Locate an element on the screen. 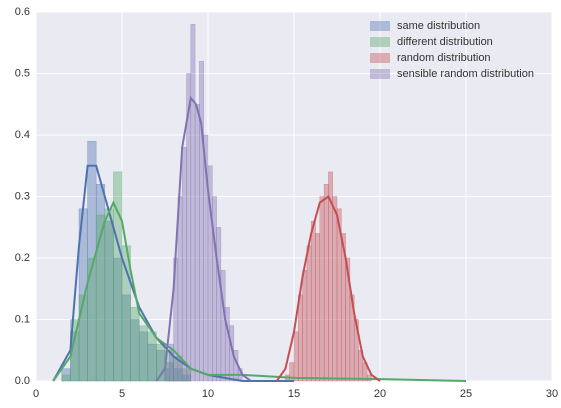  y-tick-label: 0.6 is located at coordinates (22, 12).